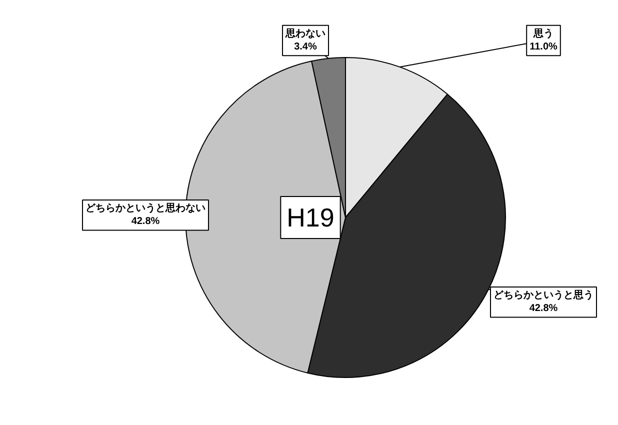 This screenshot has width=618, height=425. Describe the element at coordinates (305, 33) in the screenshot. I see `slice-label: 思わない` at that location.